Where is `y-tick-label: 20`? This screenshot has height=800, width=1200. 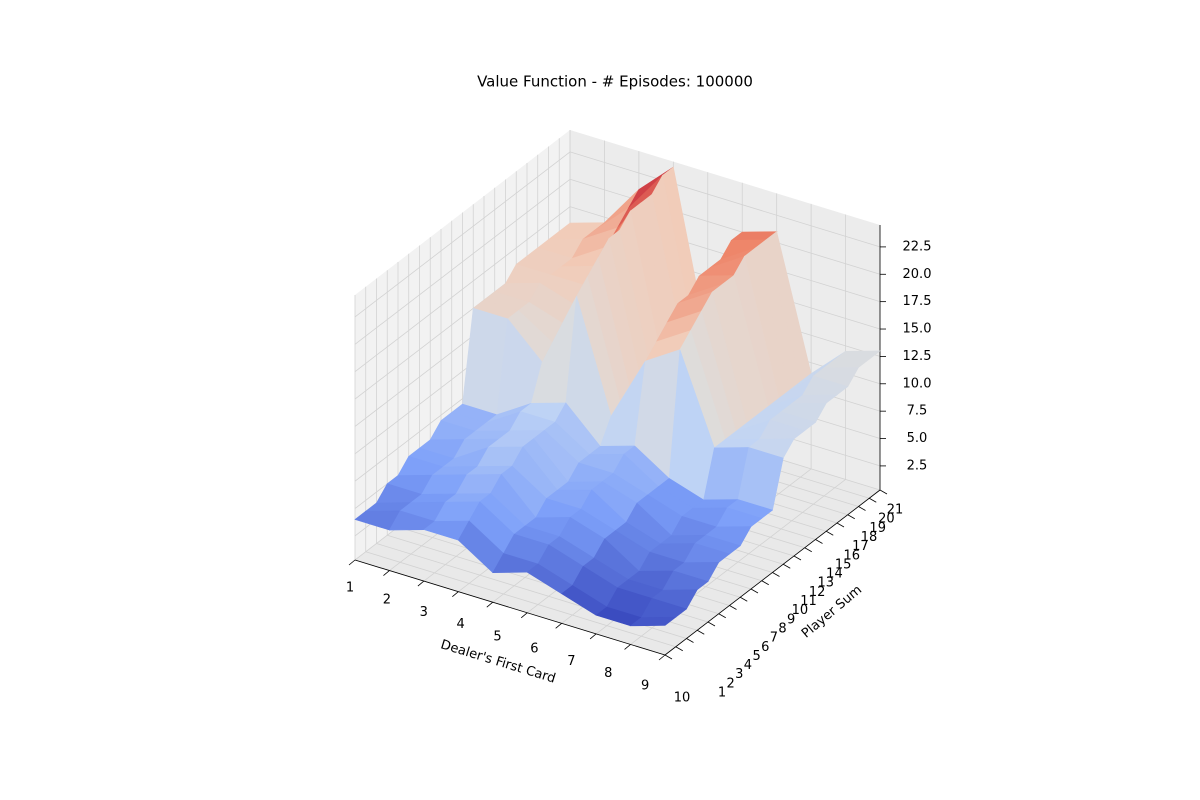
y-tick-label: 20 is located at coordinates (886, 519).